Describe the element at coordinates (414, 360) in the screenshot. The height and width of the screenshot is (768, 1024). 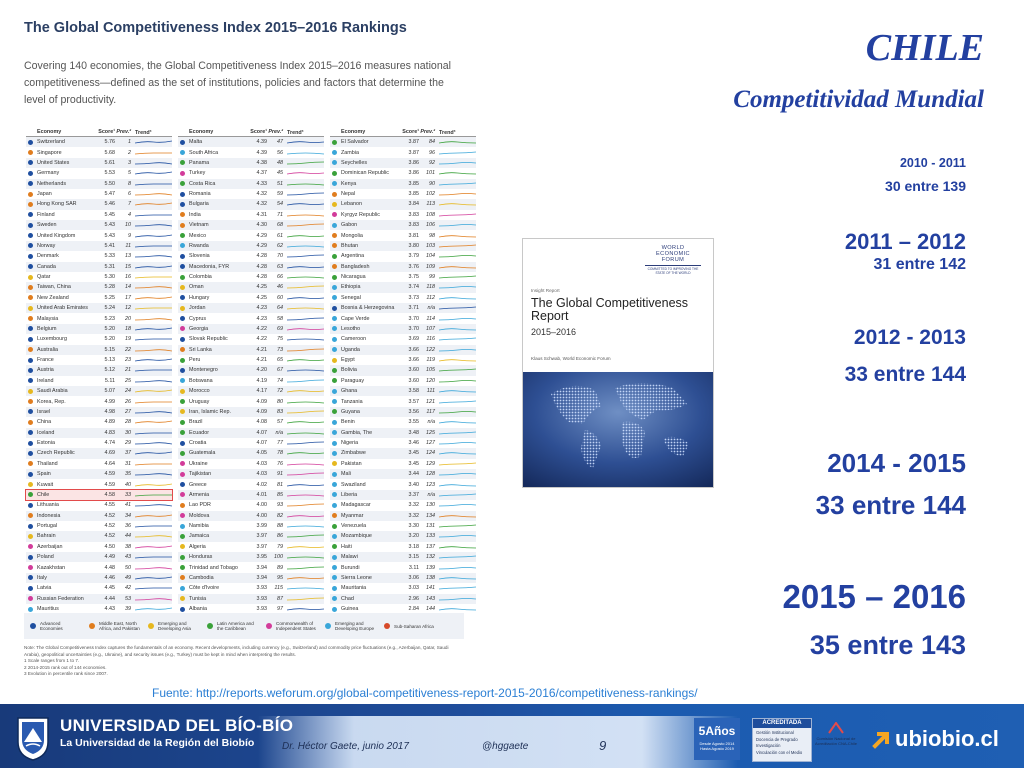
I see `score-value: 3.66` at that location.